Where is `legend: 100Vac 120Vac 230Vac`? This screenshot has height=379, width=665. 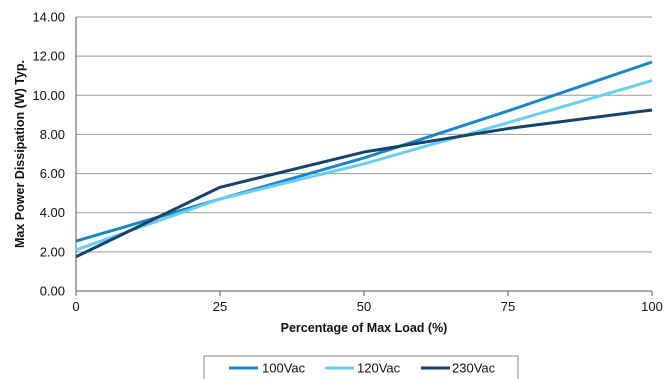
legend: 100Vac 120Vac 230Vac is located at coordinates (361, 367).